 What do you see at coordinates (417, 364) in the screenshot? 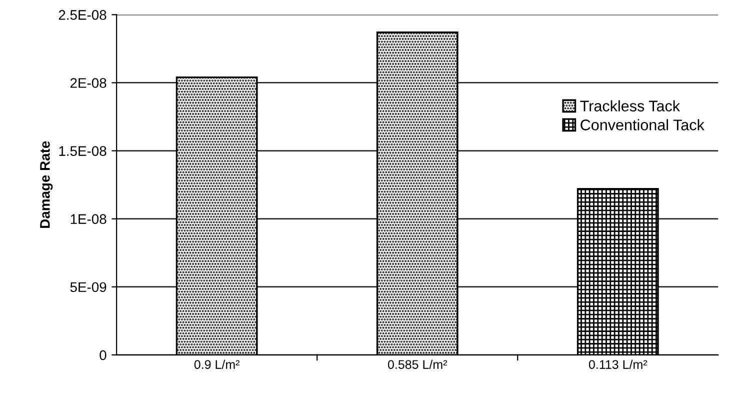
I see `x-tick-label: 0.585 L/m²` at bounding box center [417, 364].